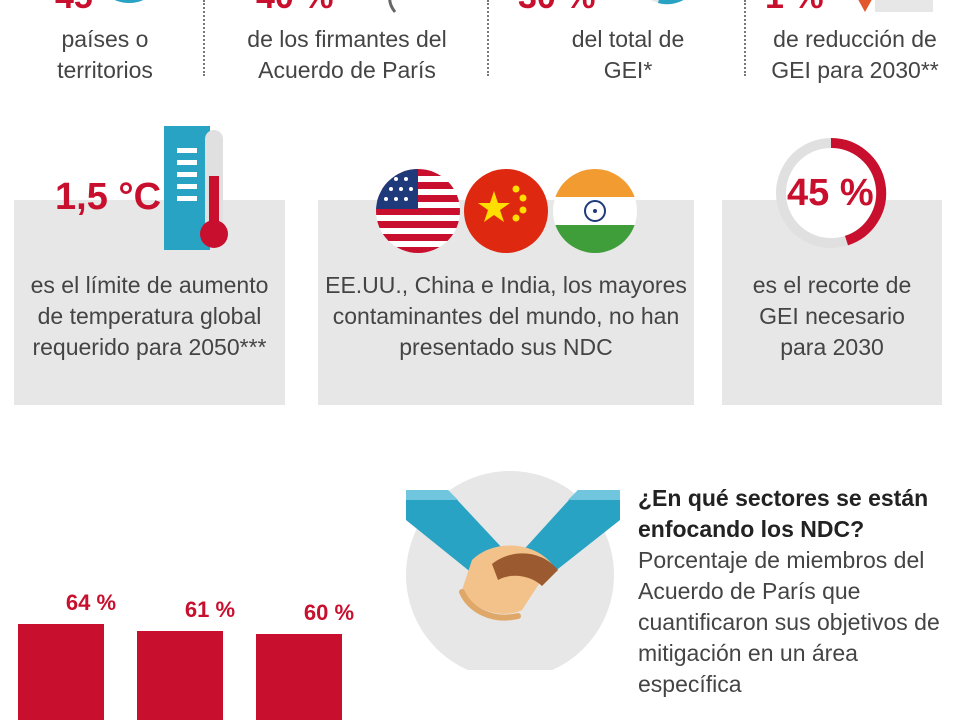  Describe the element at coordinates (595, 211) in the screenshot. I see `india-flag-icon` at that location.